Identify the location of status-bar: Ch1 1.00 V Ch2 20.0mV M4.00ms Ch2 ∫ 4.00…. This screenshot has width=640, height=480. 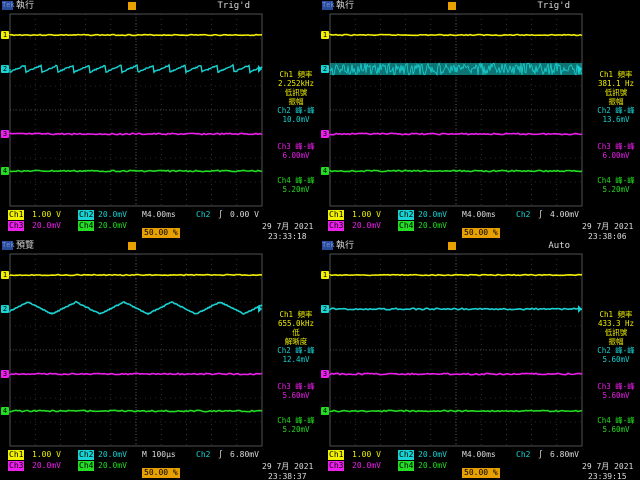
(480, 224).